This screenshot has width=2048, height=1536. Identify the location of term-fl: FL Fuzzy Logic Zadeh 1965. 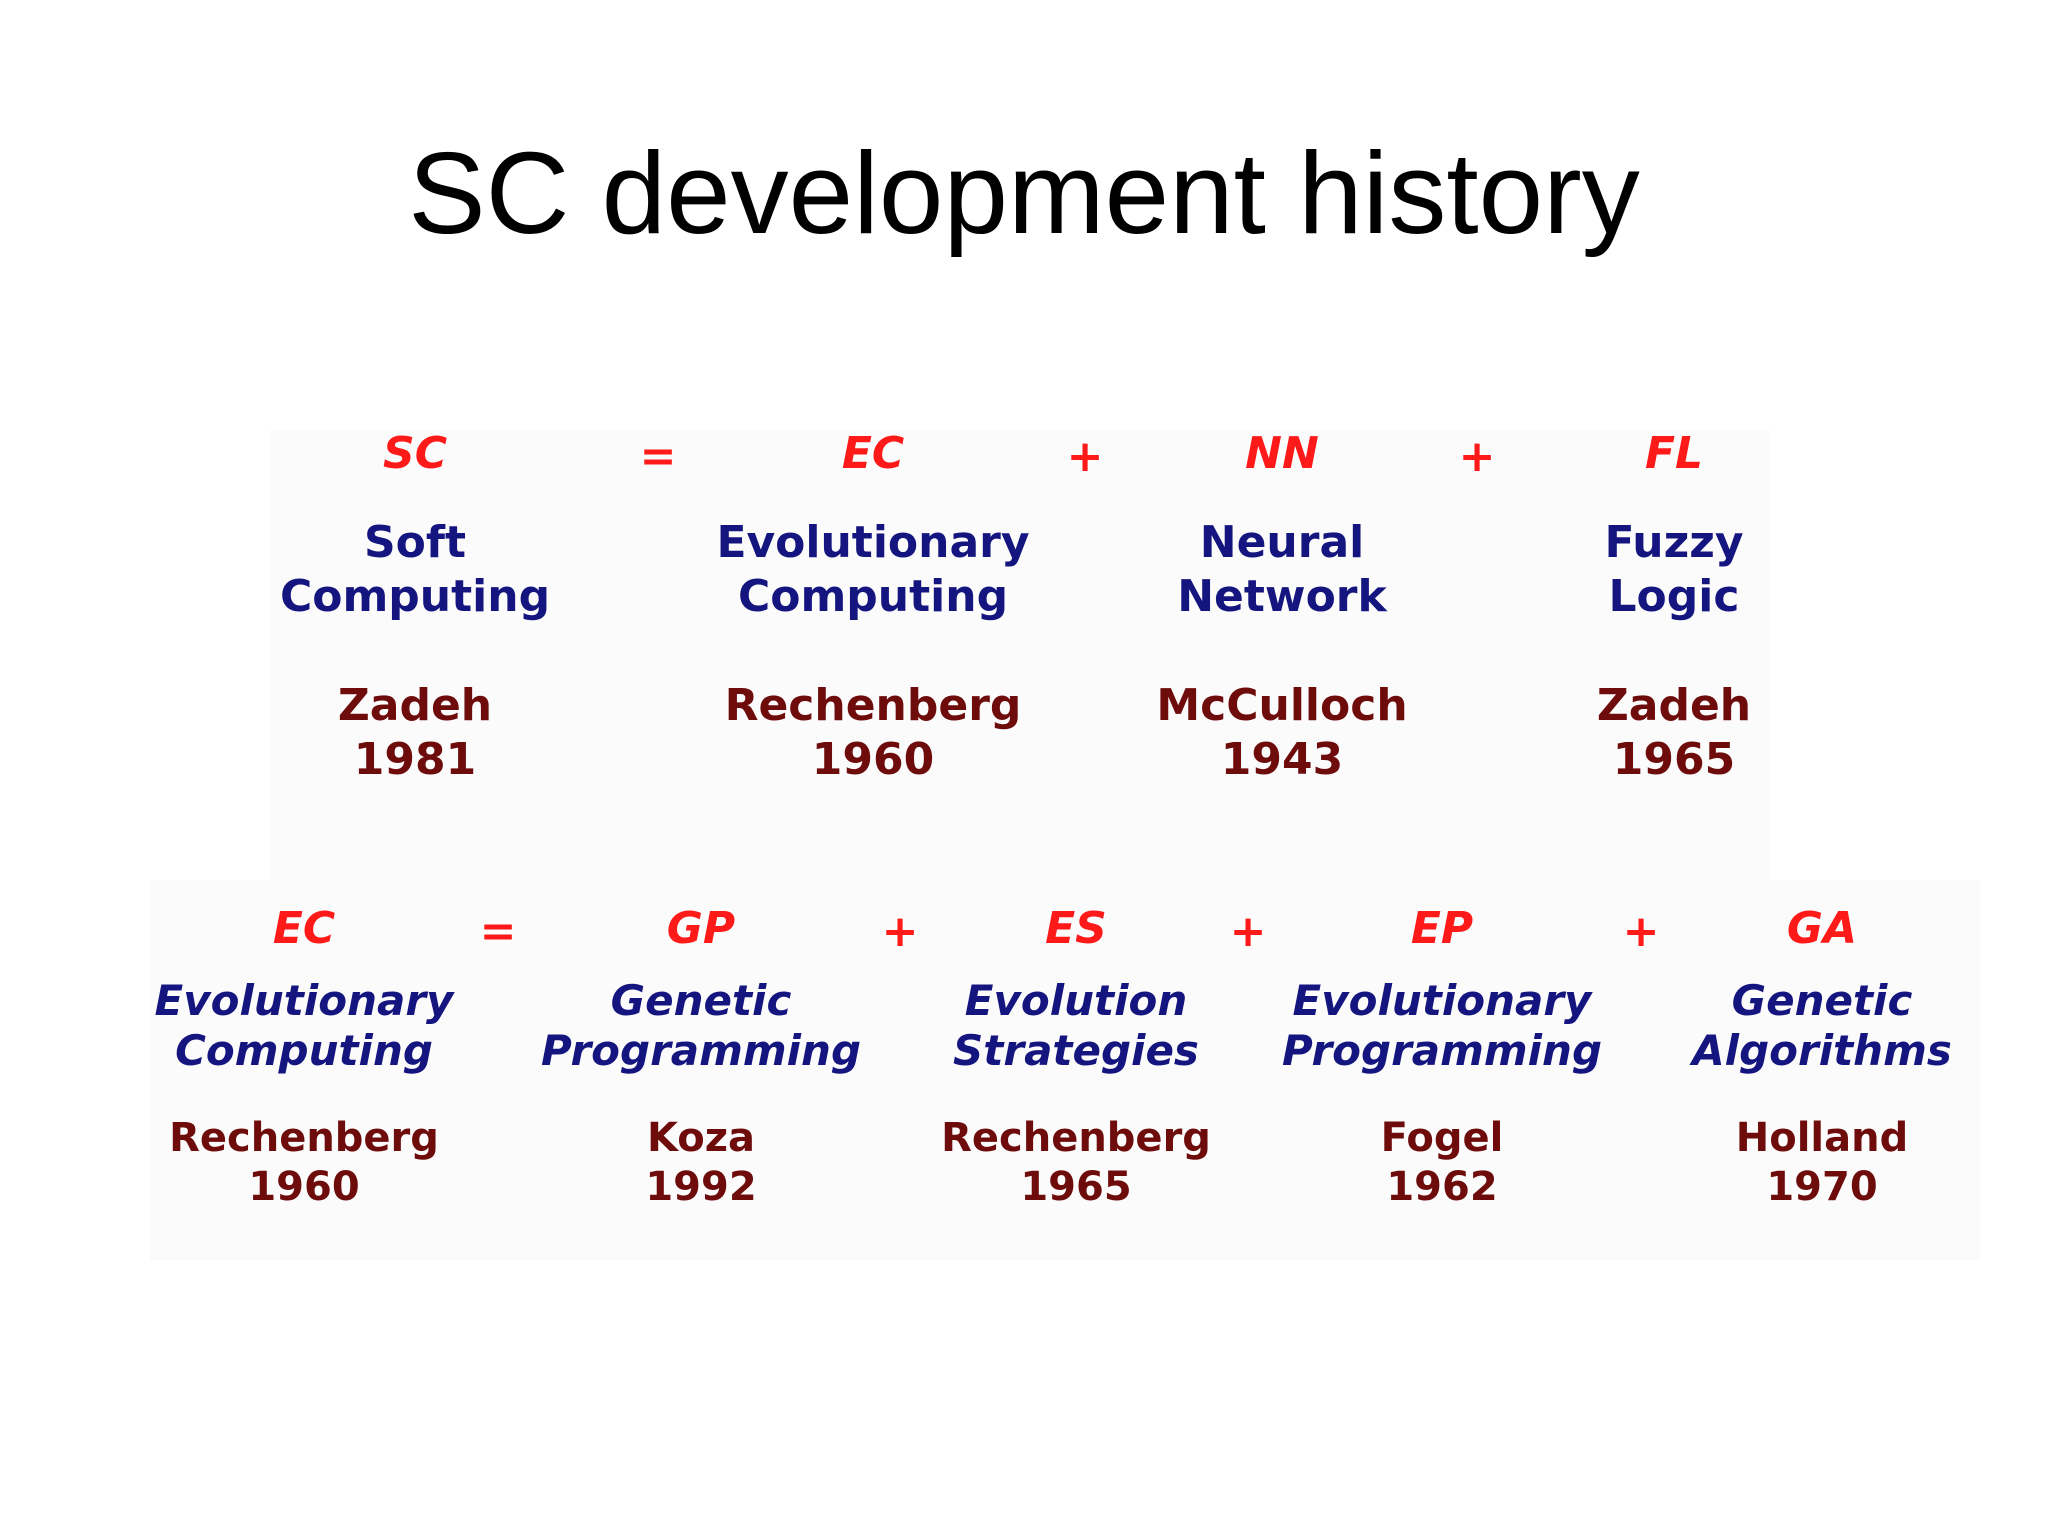
(1674, 609).